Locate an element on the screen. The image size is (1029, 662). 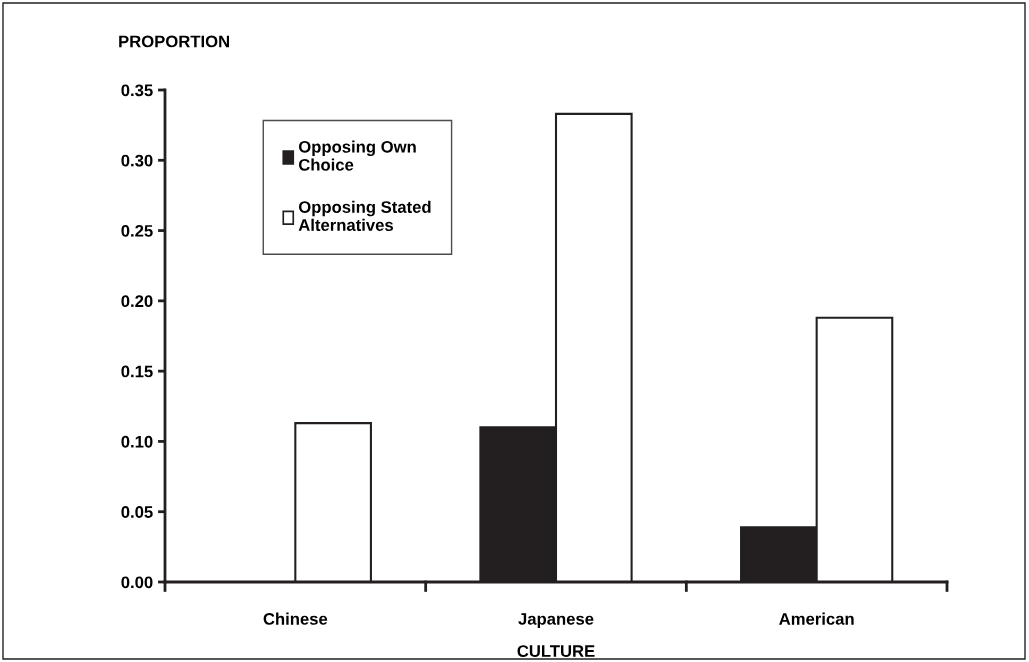
y-axis-title: PROPORTION is located at coordinates (174, 41).